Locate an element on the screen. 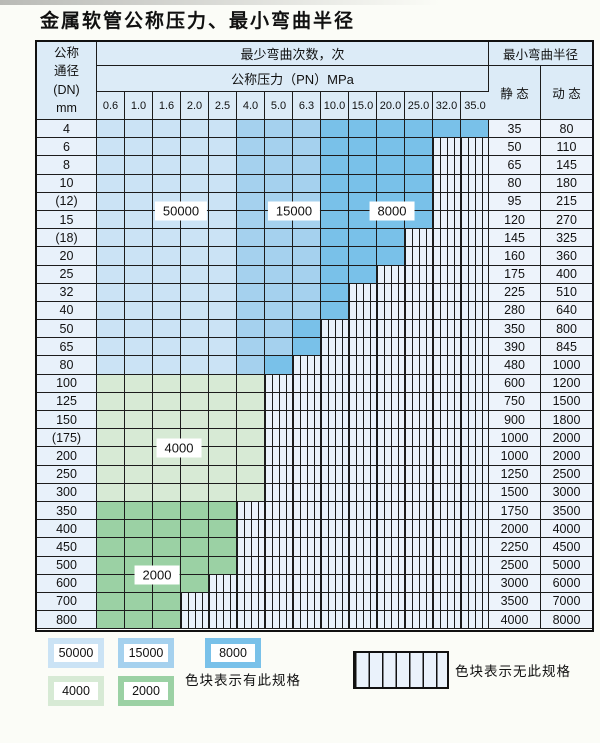 Image resolution: width=600 pixels, height=743 pixels. pressure-tick: 0.6 is located at coordinates (111, 106).